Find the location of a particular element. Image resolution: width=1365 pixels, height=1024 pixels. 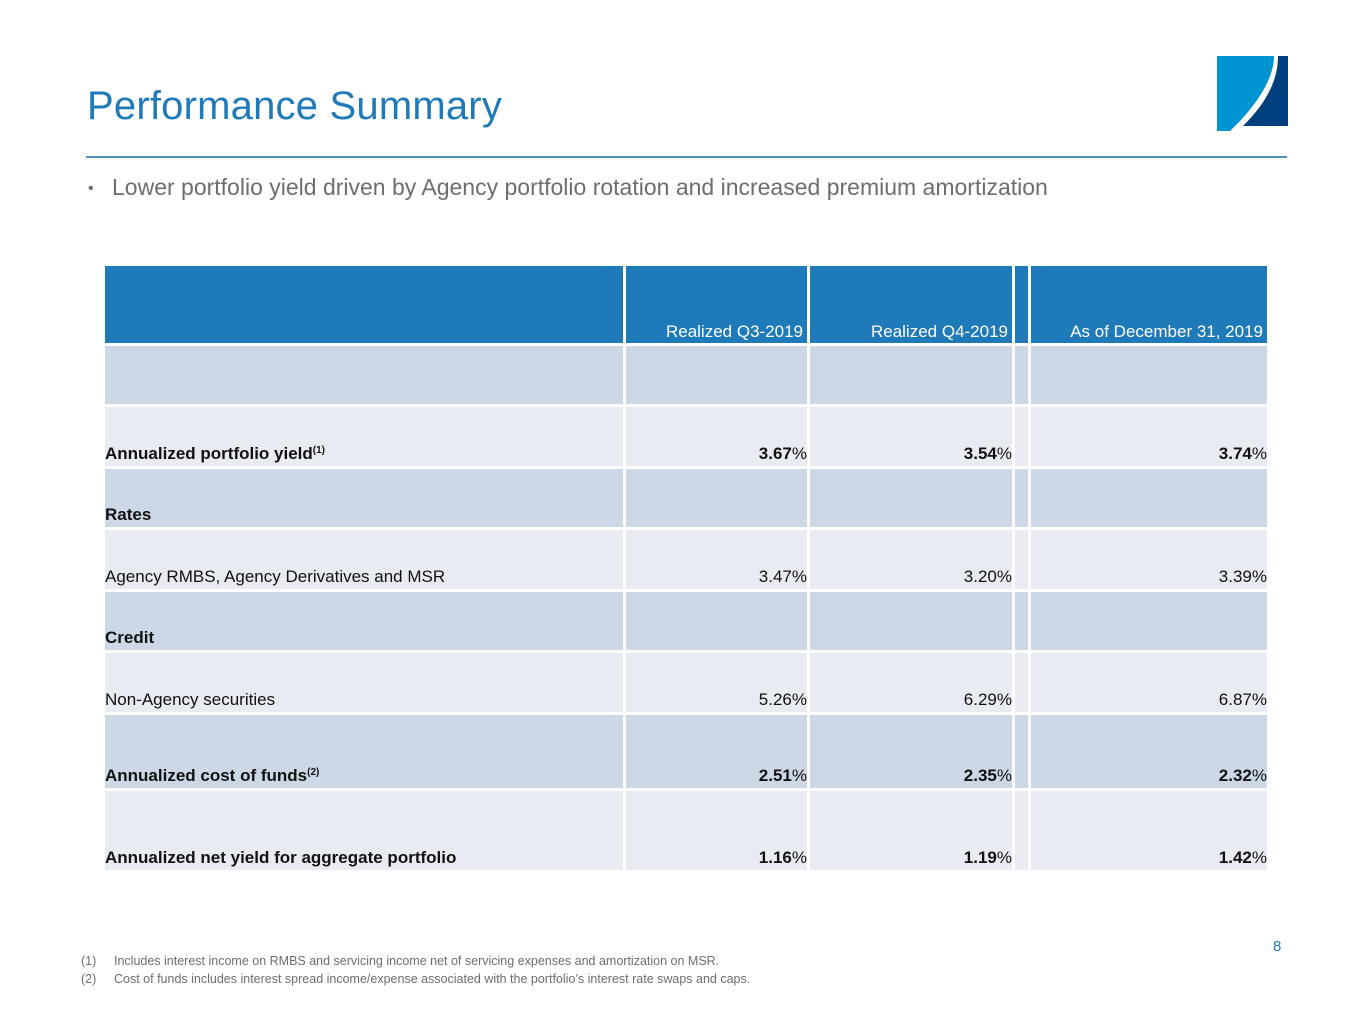

cell-q3: 1.16% is located at coordinates (716, 830).